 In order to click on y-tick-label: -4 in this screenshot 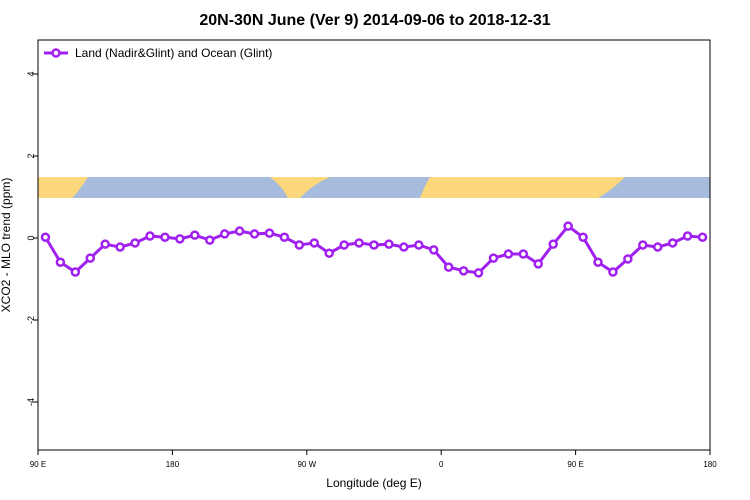, I will do `click(31, 402)`.